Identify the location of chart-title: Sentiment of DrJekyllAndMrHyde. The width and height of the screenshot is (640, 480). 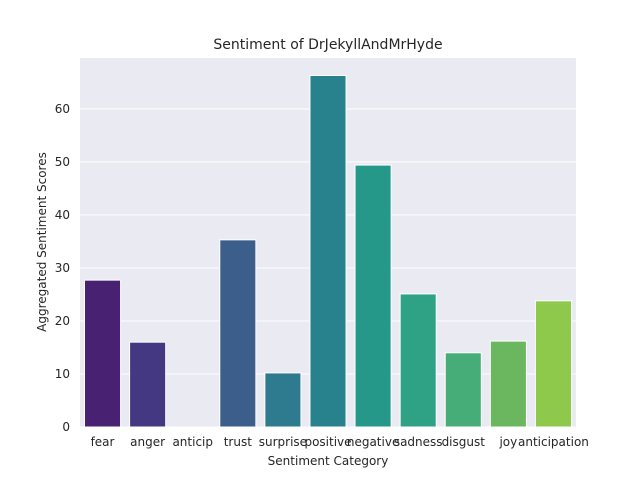
(327, 45).